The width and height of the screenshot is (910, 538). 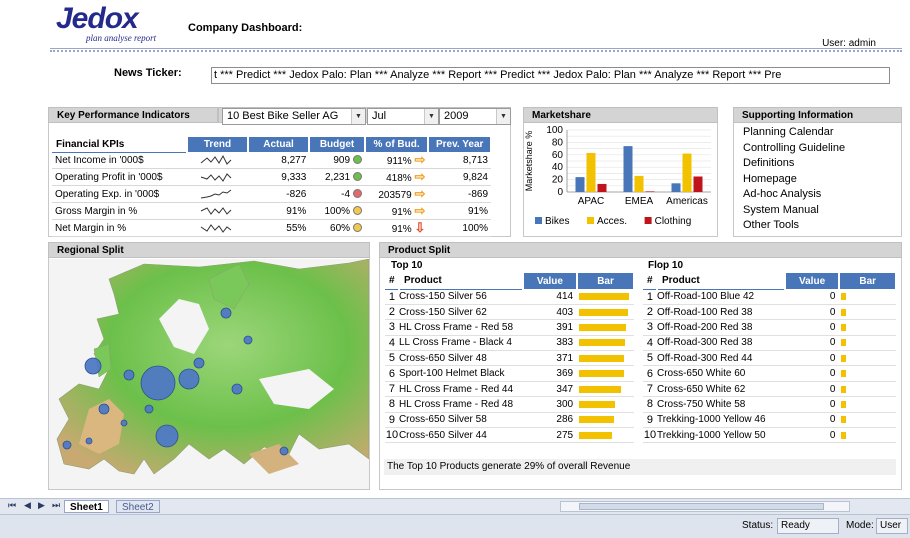 I want to click on kpi-budget-cell: 2,231, so click(x=337, y=177).